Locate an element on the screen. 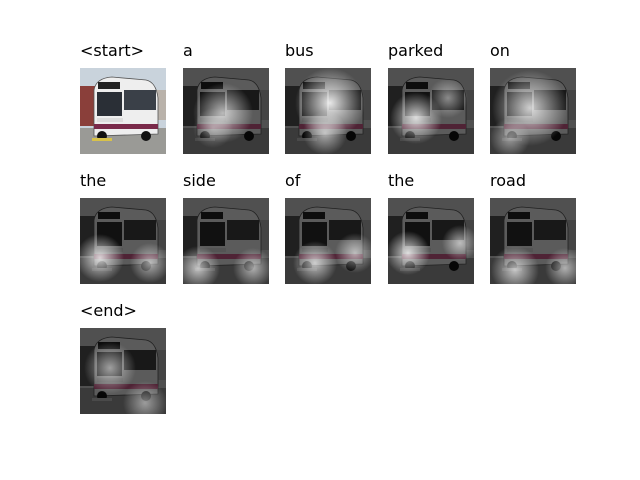 This screenshot has height=480, width=640. caption-word-label: of is located at coordinates (293, 180).